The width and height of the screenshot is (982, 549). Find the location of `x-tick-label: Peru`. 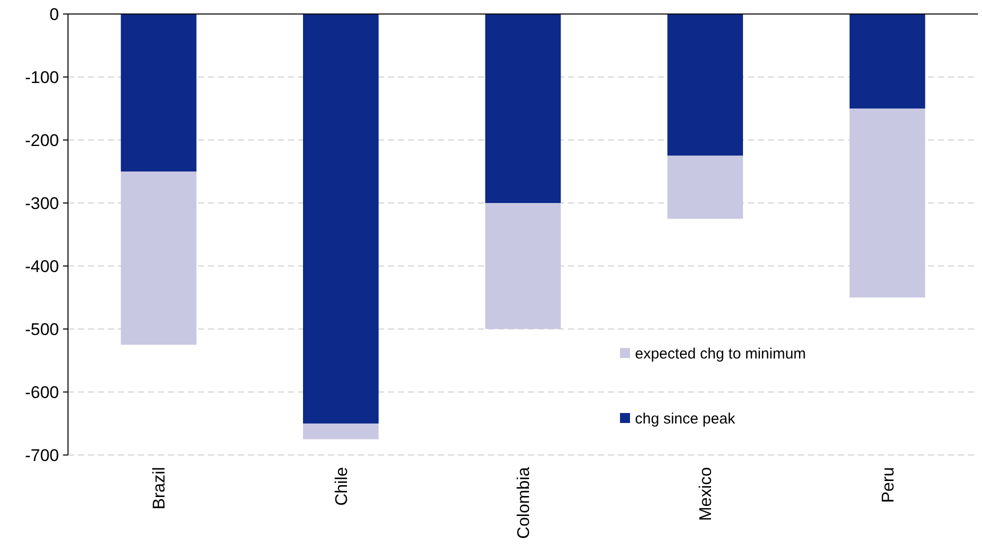

x-tick-label: Peru is located at coordinates (888, 485).